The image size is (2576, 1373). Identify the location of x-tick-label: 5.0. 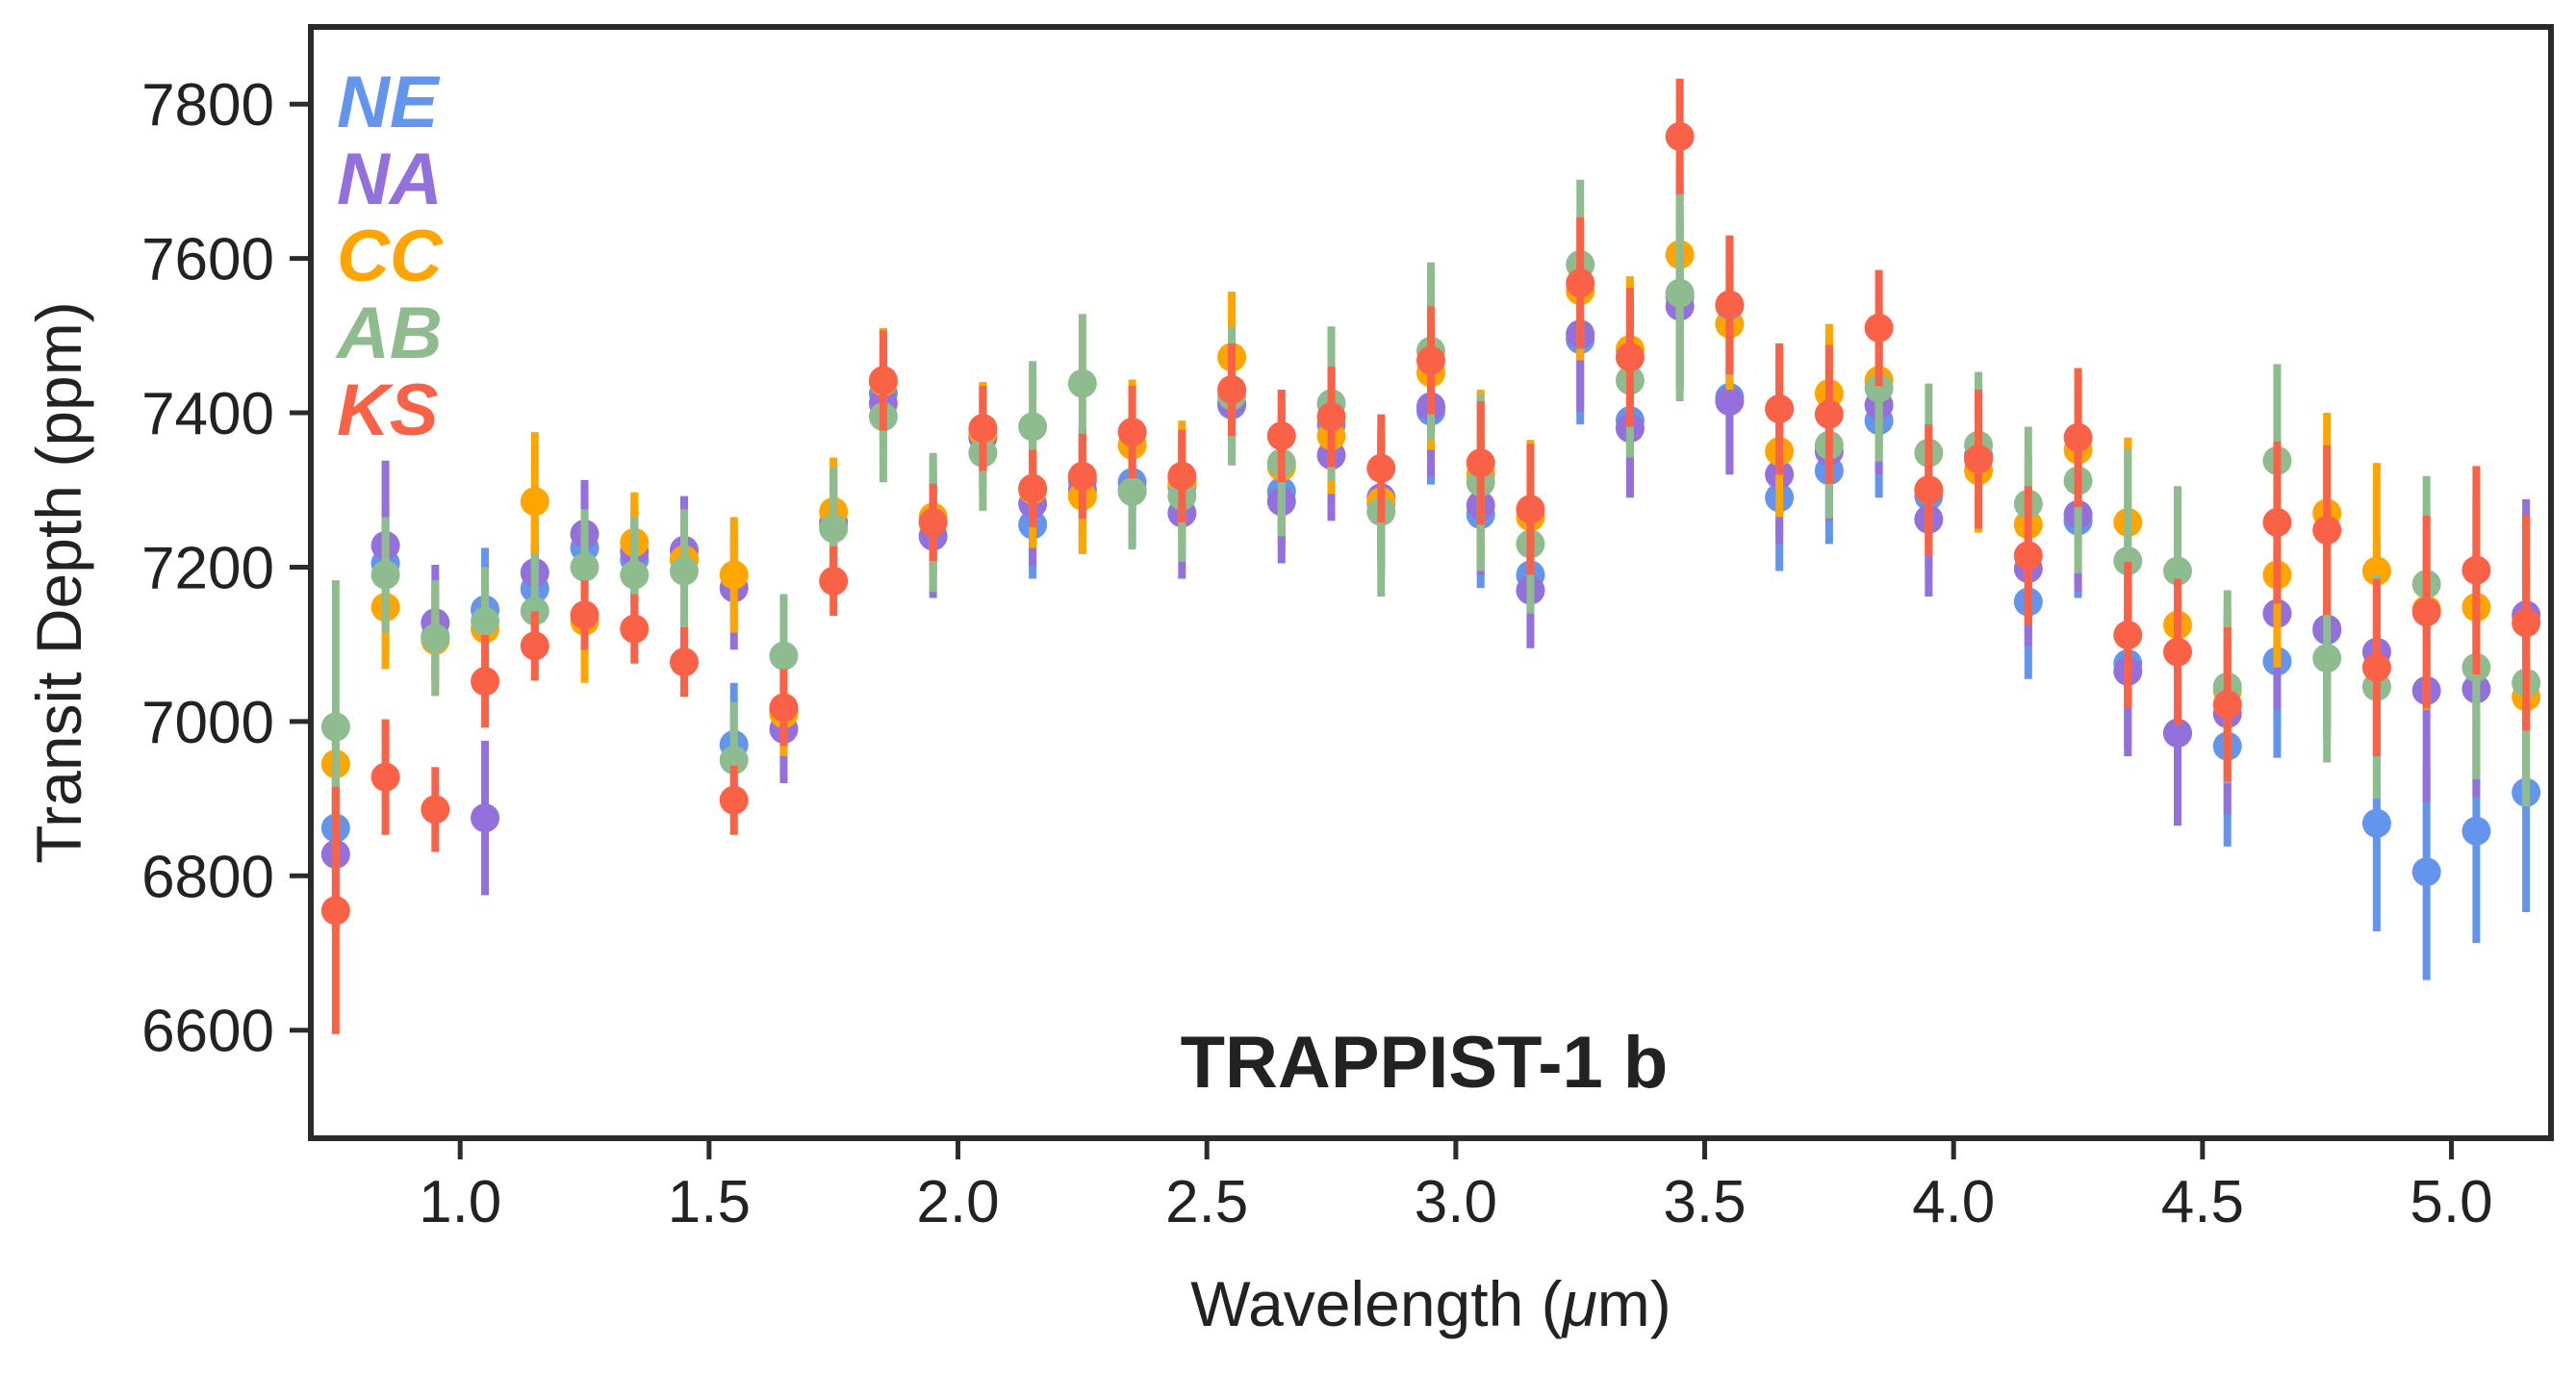
(2451, 1202).